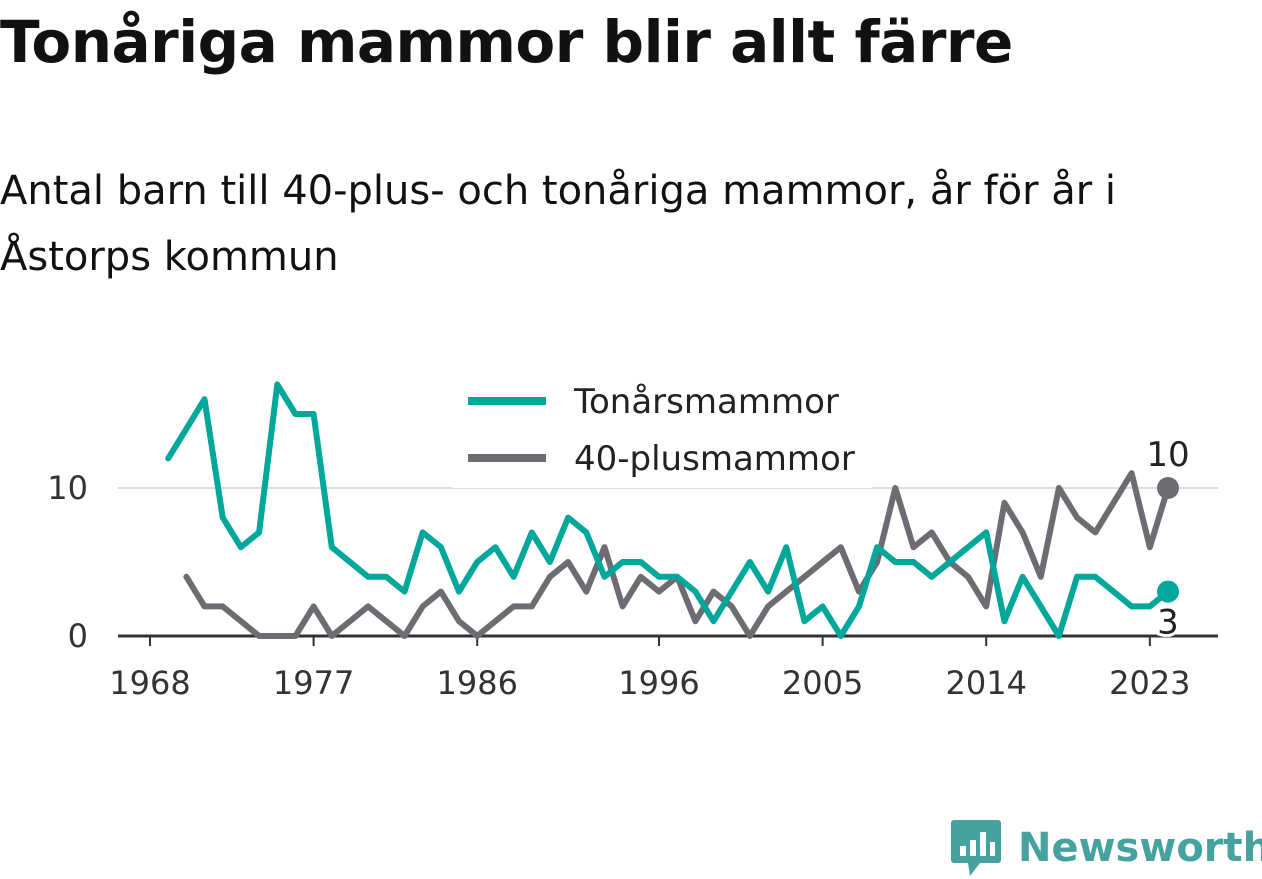 Image resolution: width=1262 pixels, height=879 pixels. Describe the element at coordinates (1149, 683) in the screenshot. I see `x-tick-label-2023: 2023` at that location.